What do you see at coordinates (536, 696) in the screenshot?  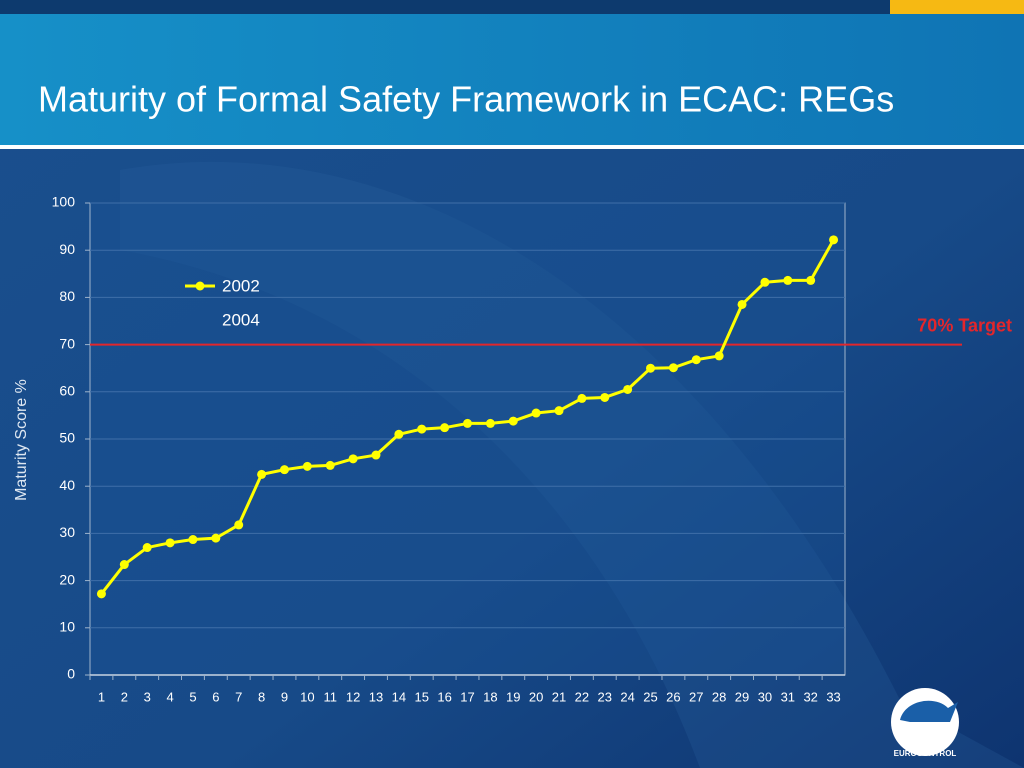 I see `x-tick-label: 20` at bounding box center [536, 696].